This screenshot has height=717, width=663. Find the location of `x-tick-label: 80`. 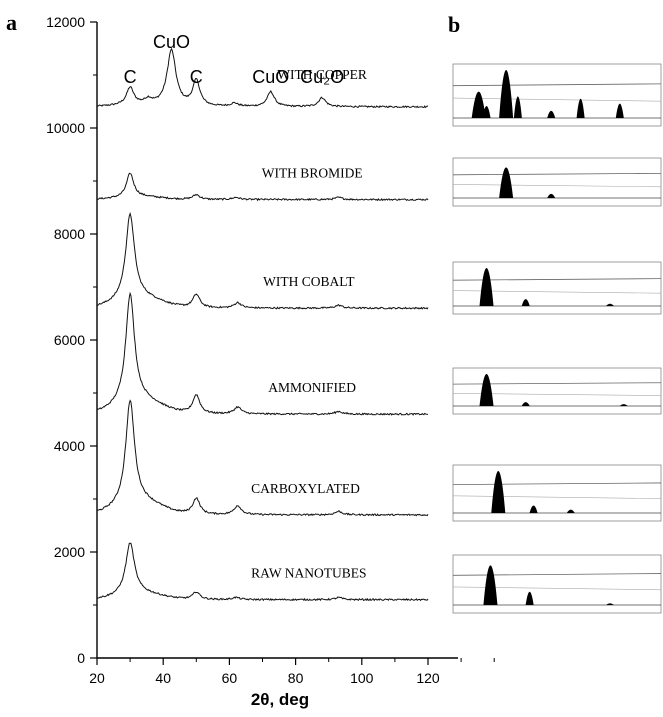

x-tick-label: 80 is located at coordinates (296, 678).